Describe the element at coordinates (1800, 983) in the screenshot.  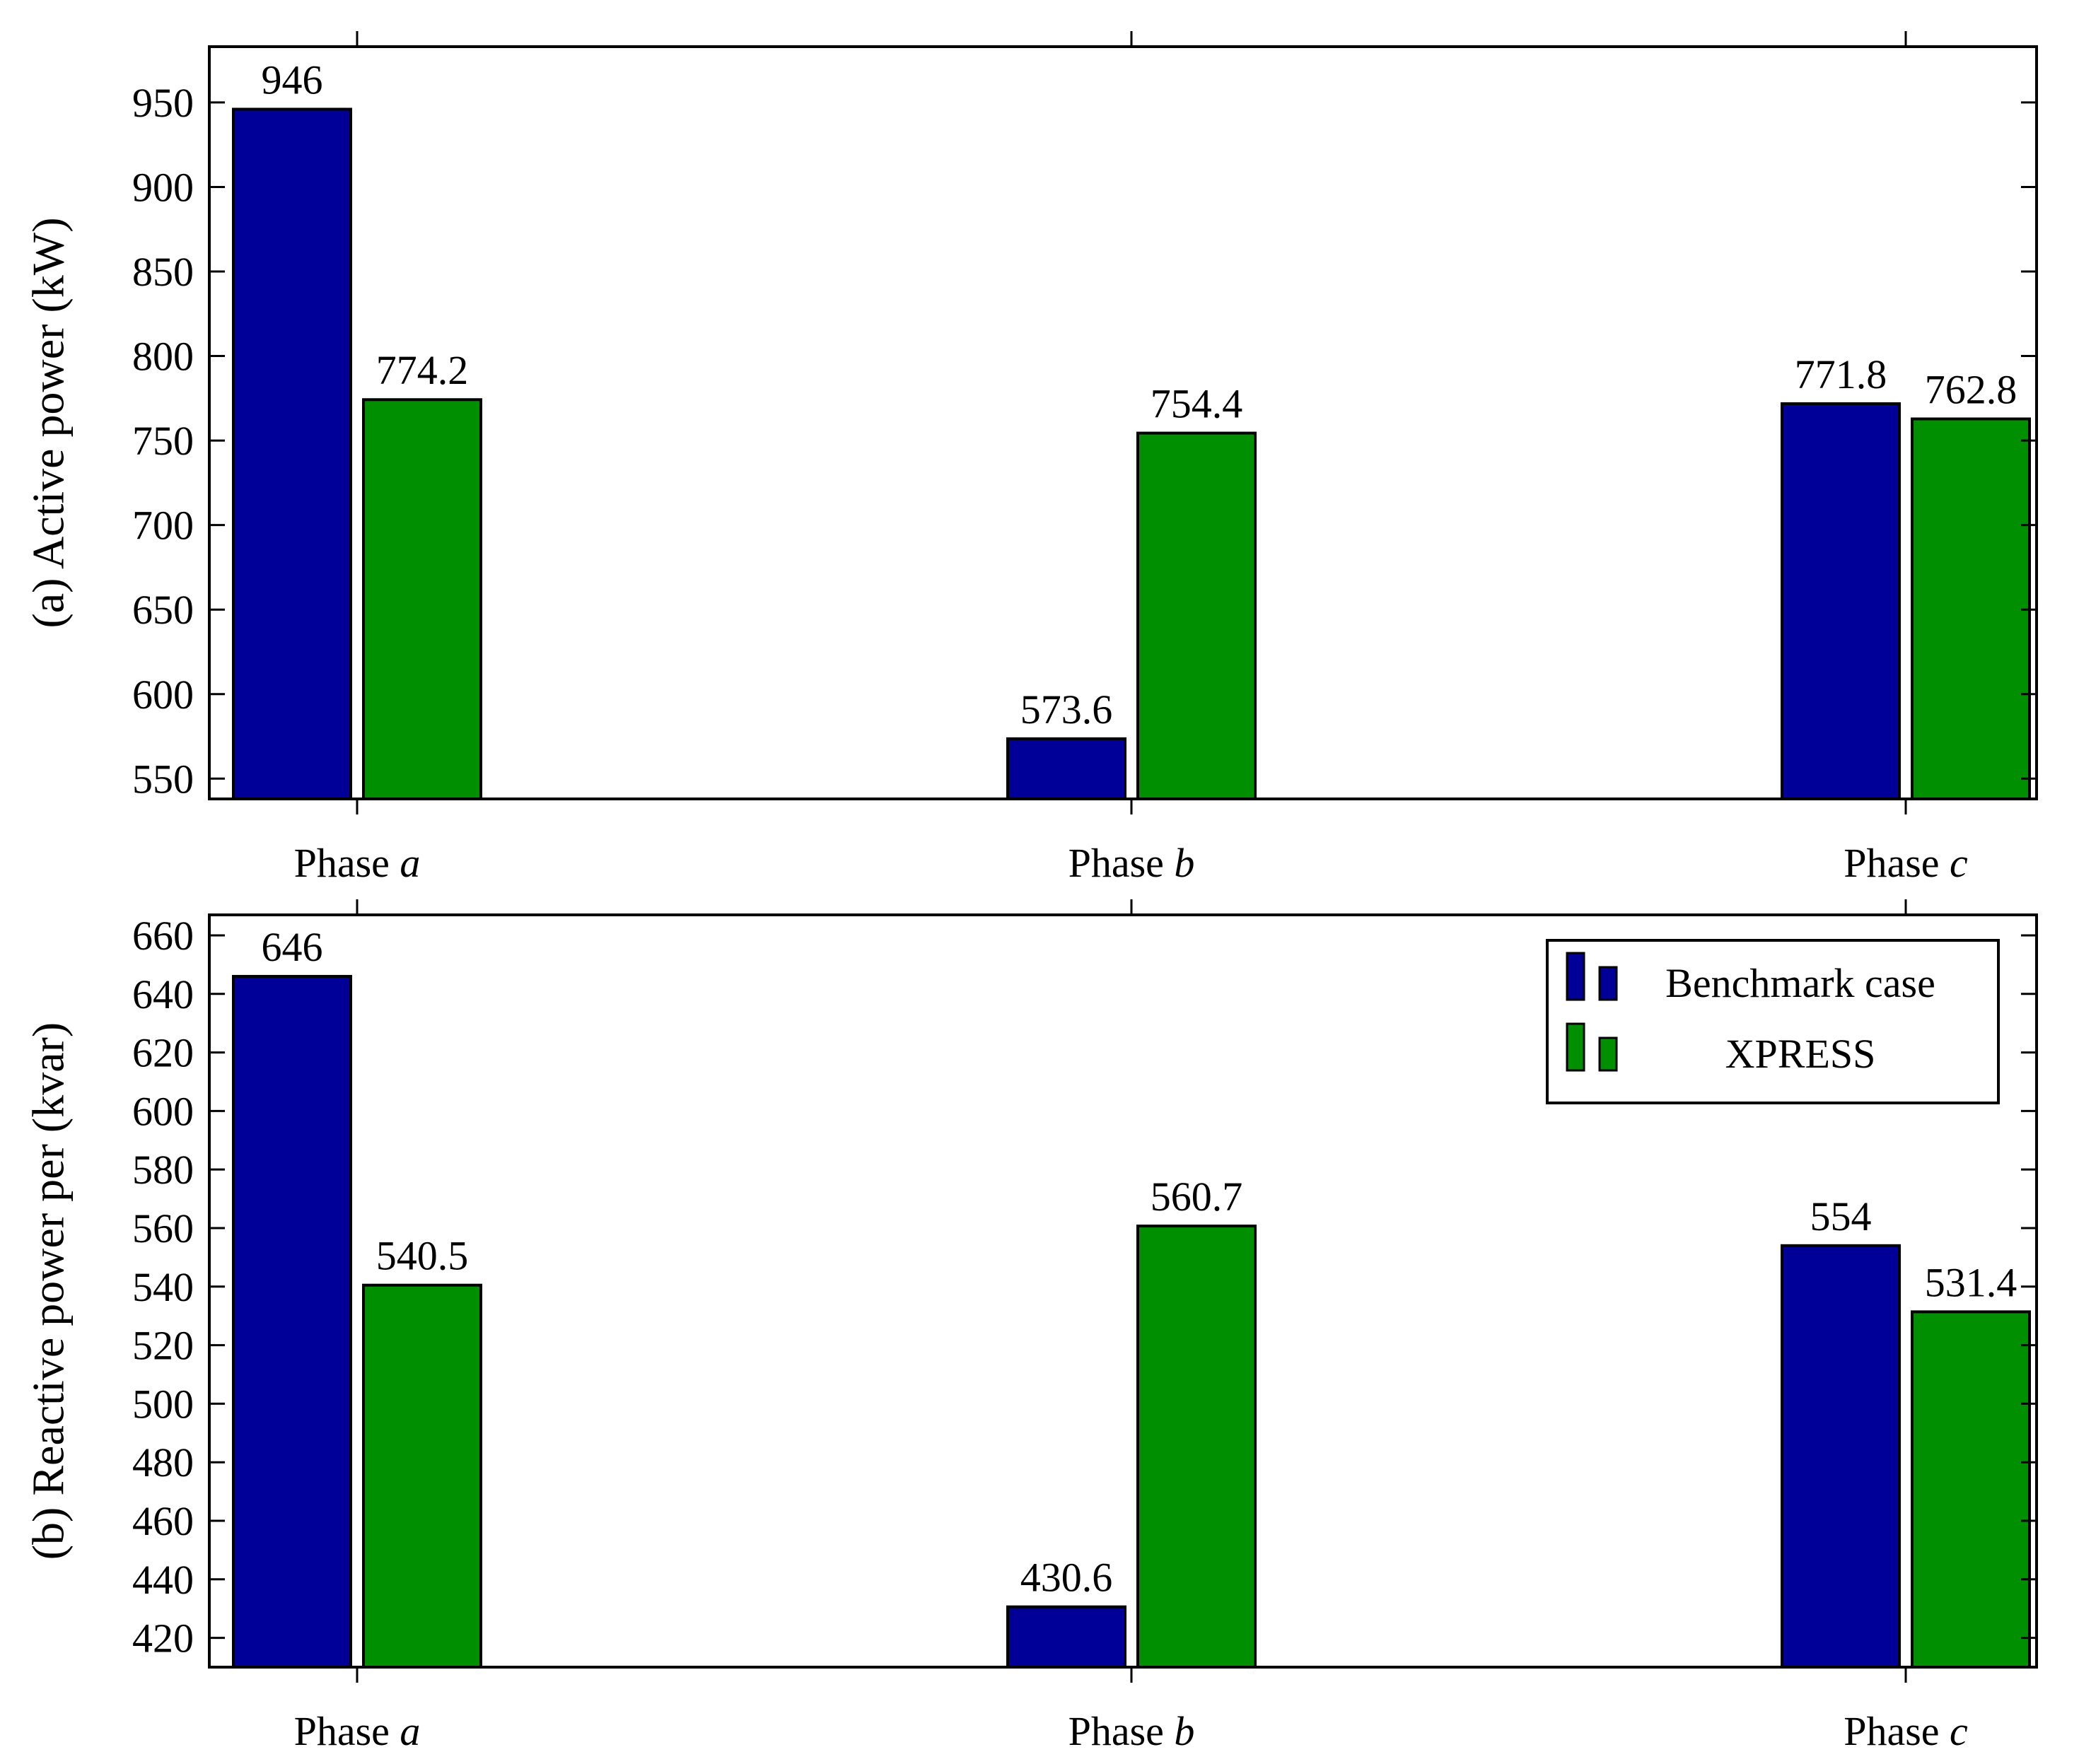
I see `legend-label: Benchmark case` at that location.